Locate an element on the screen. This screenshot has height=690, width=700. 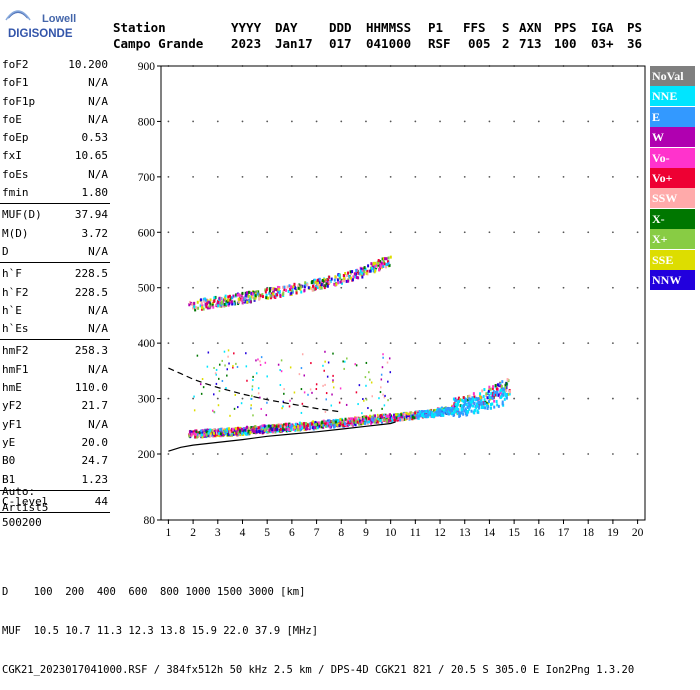
param-name: B0 is located at coordinates (9, 461).